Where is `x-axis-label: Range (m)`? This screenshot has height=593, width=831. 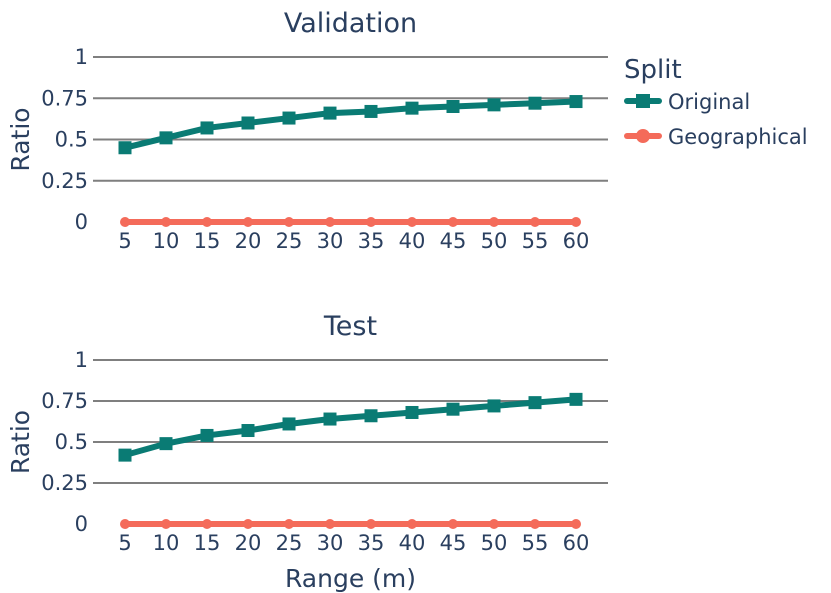 x-axis-label: Range (m) is located at coordinates (350, 578).